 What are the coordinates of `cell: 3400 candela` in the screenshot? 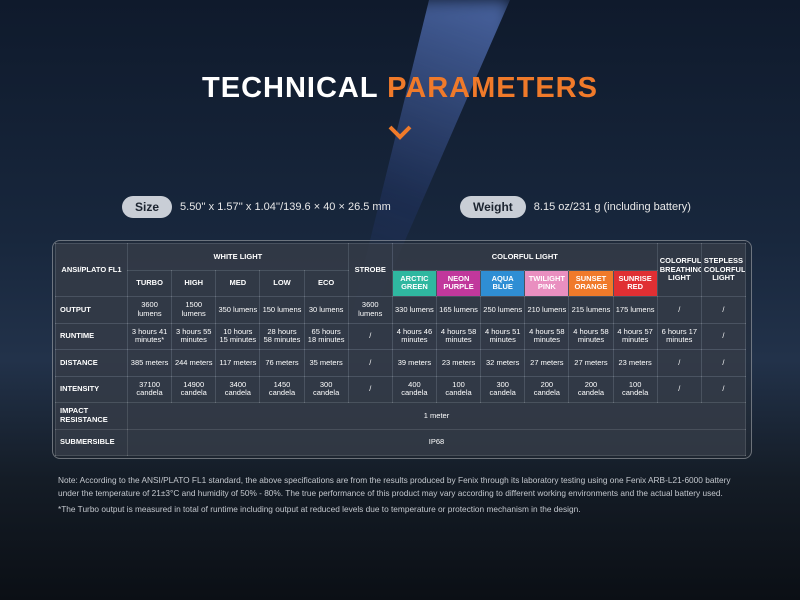 It's located at (238, 389).